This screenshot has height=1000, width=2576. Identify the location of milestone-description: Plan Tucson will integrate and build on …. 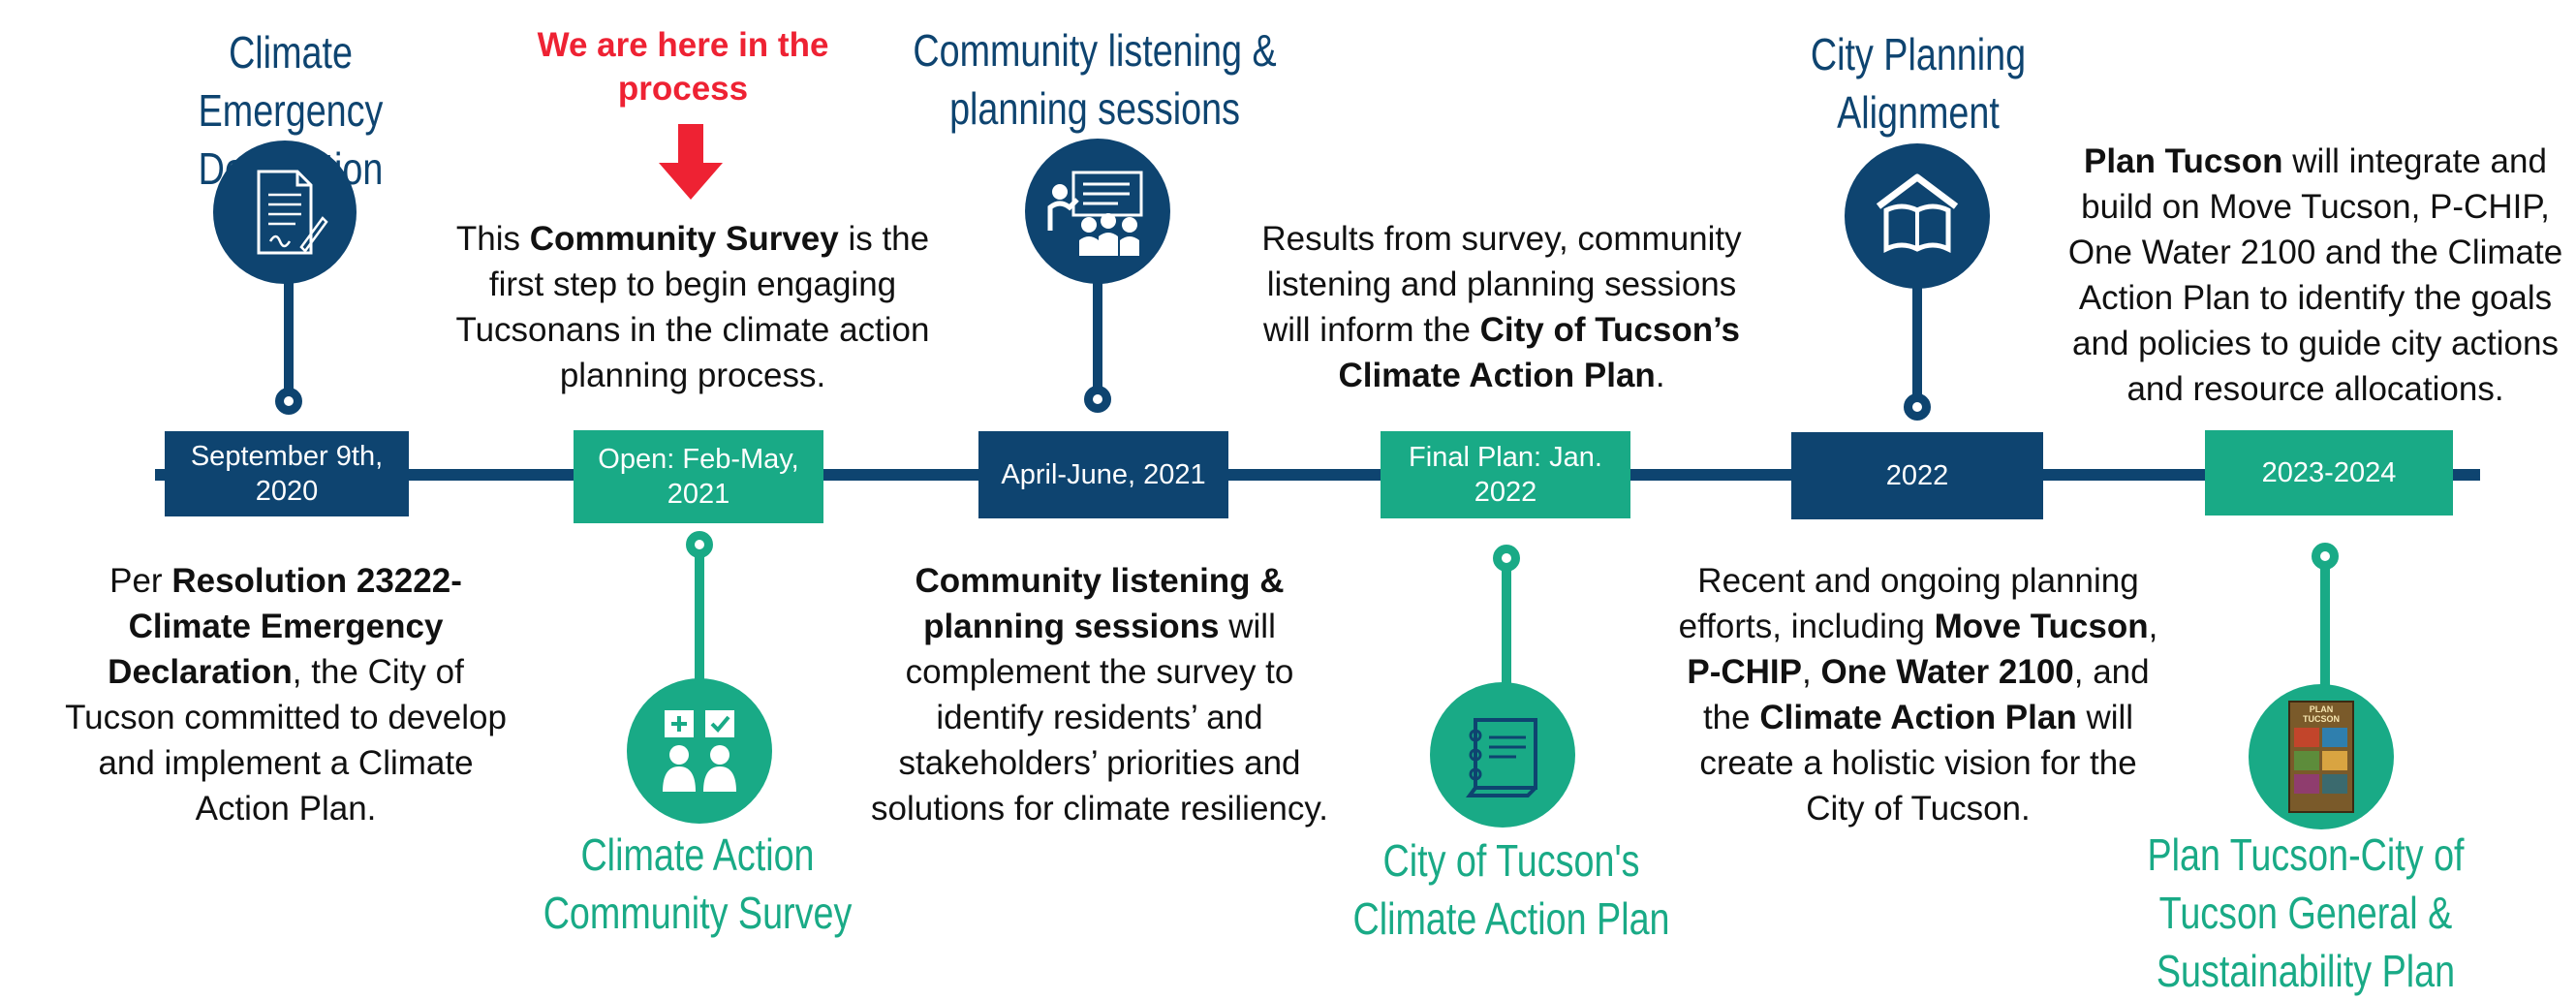
(2315, 275).